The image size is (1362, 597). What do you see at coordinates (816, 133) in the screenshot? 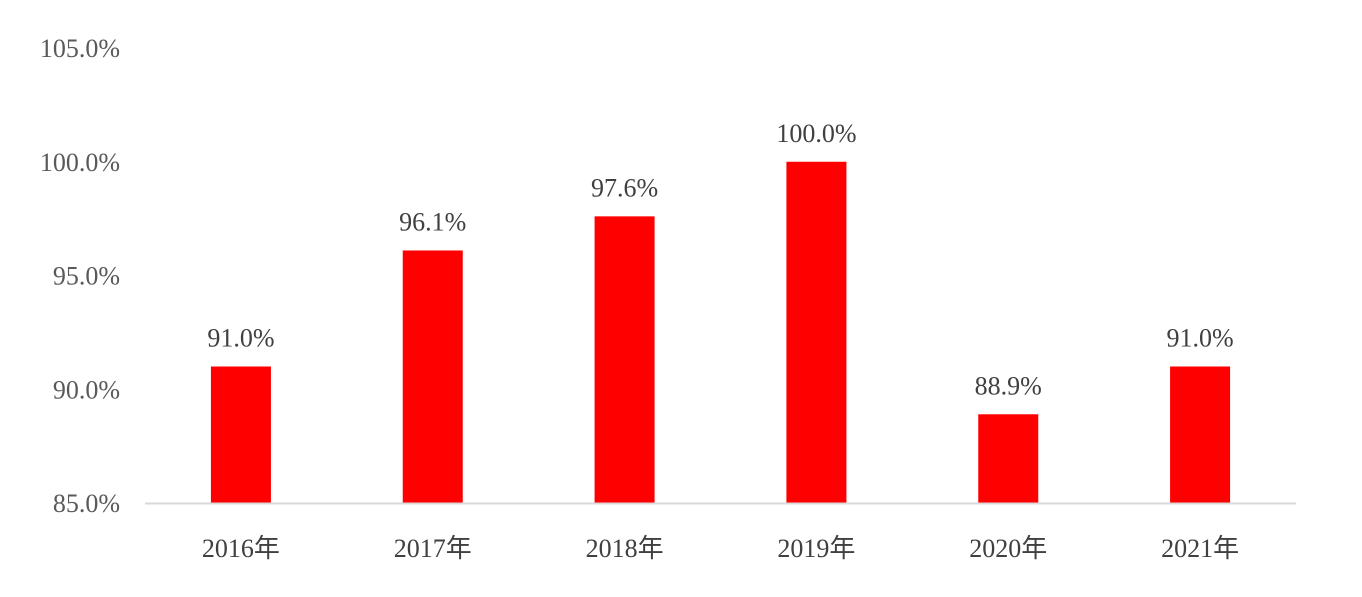
I see `data-label: 100.0%` at bounding box center [816, 133].